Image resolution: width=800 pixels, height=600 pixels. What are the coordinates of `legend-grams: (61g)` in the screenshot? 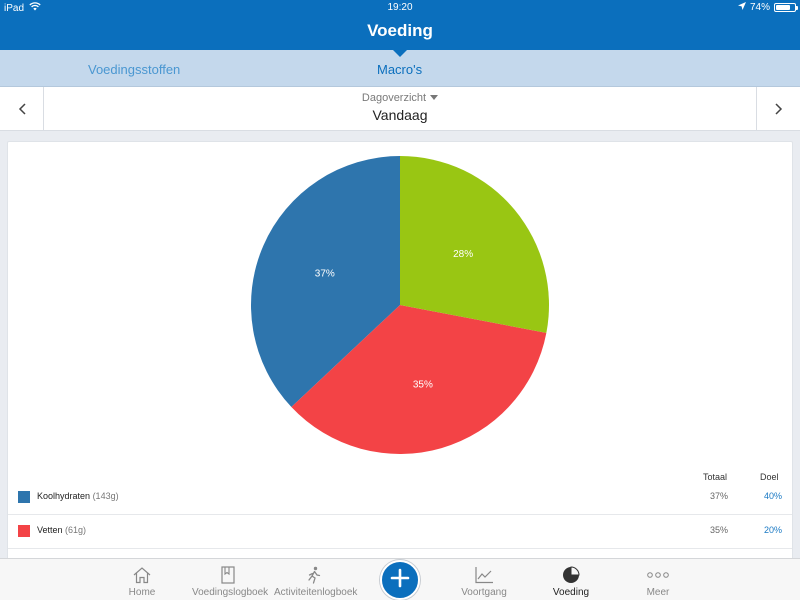 It's located at (76, 530).